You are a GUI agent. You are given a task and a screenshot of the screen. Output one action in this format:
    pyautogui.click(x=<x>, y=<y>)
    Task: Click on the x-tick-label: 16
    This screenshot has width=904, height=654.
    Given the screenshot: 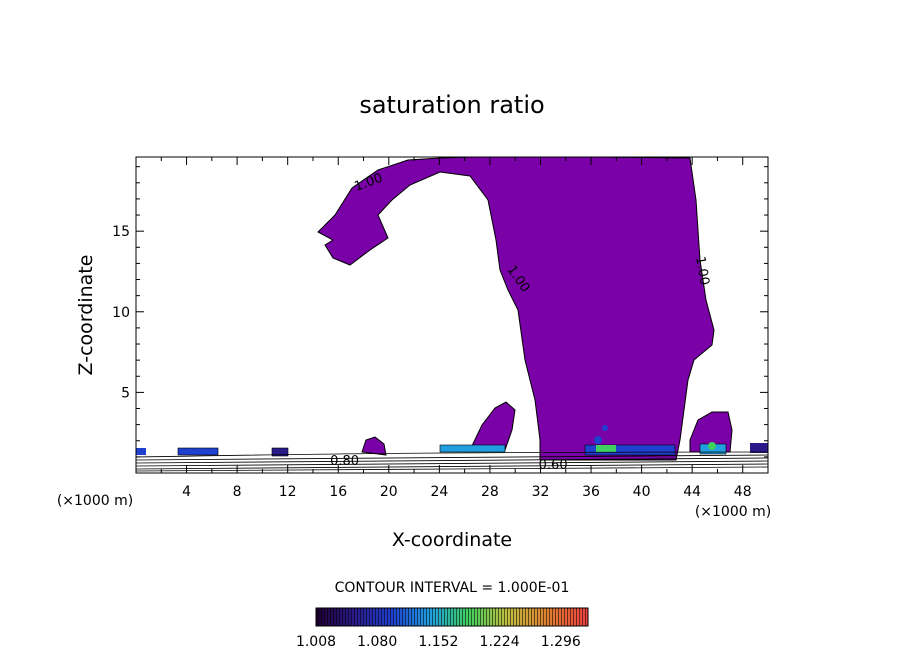 What is the action you would take?
    pyautogui.click(x=338, y=492)
    